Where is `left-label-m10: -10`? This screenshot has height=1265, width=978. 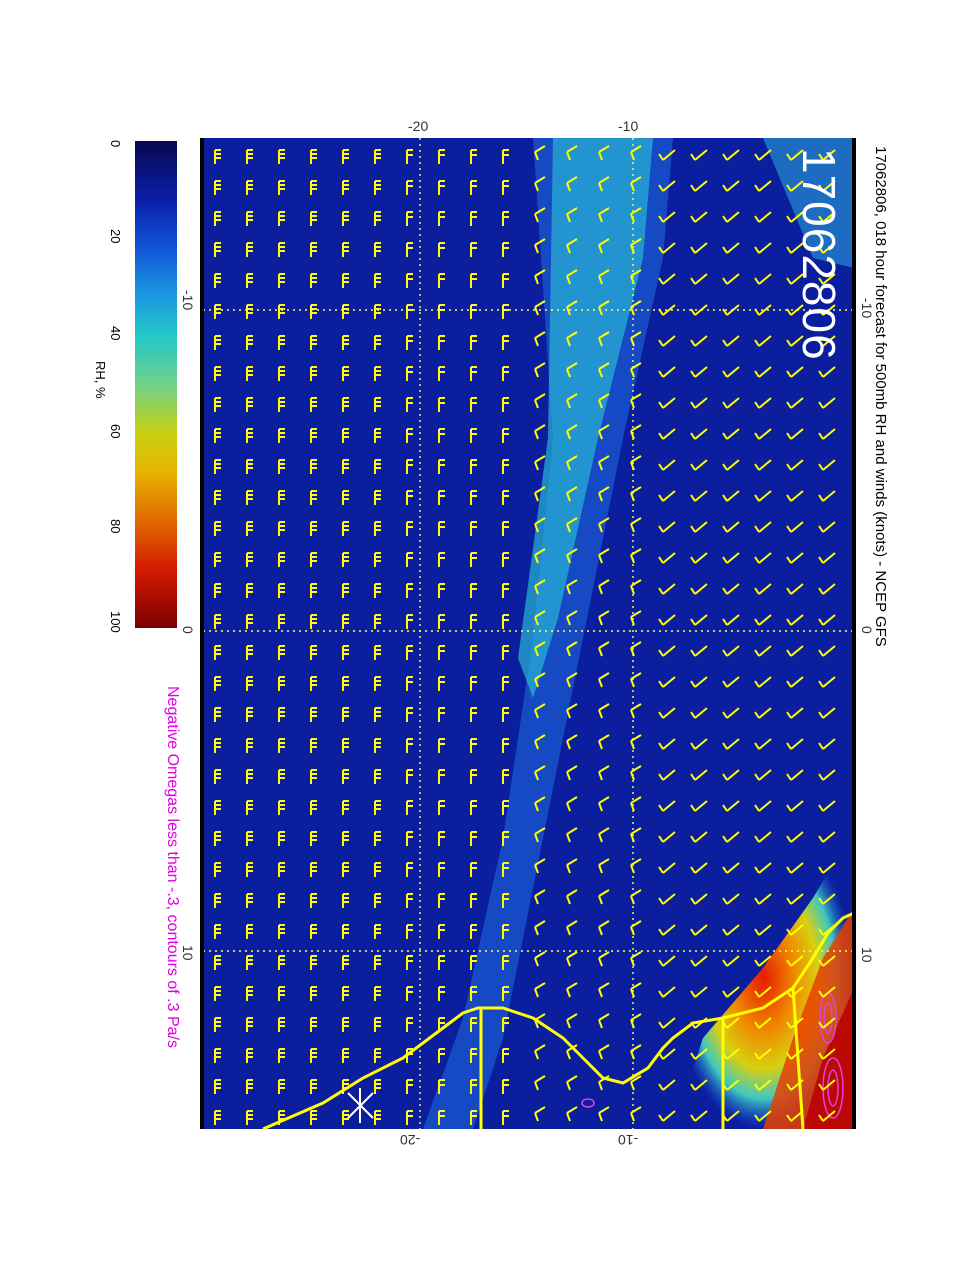
left-label-m10: -10 is located at coordinates (188, 300).